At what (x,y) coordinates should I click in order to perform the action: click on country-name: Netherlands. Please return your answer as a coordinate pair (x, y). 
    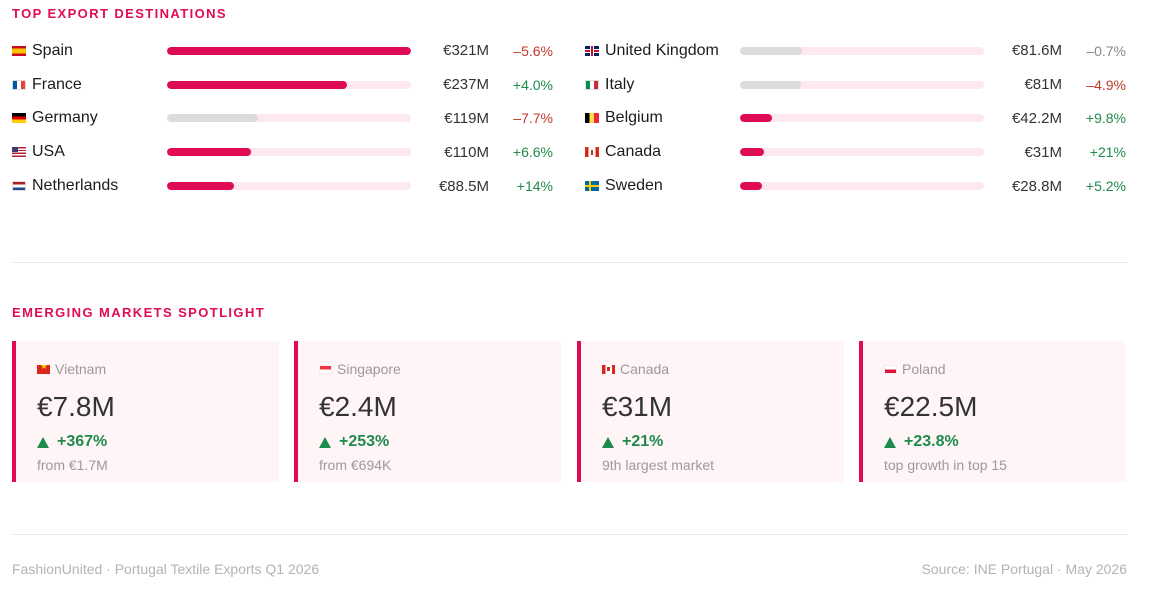
    Looking at the image, I should click on (75, 186).